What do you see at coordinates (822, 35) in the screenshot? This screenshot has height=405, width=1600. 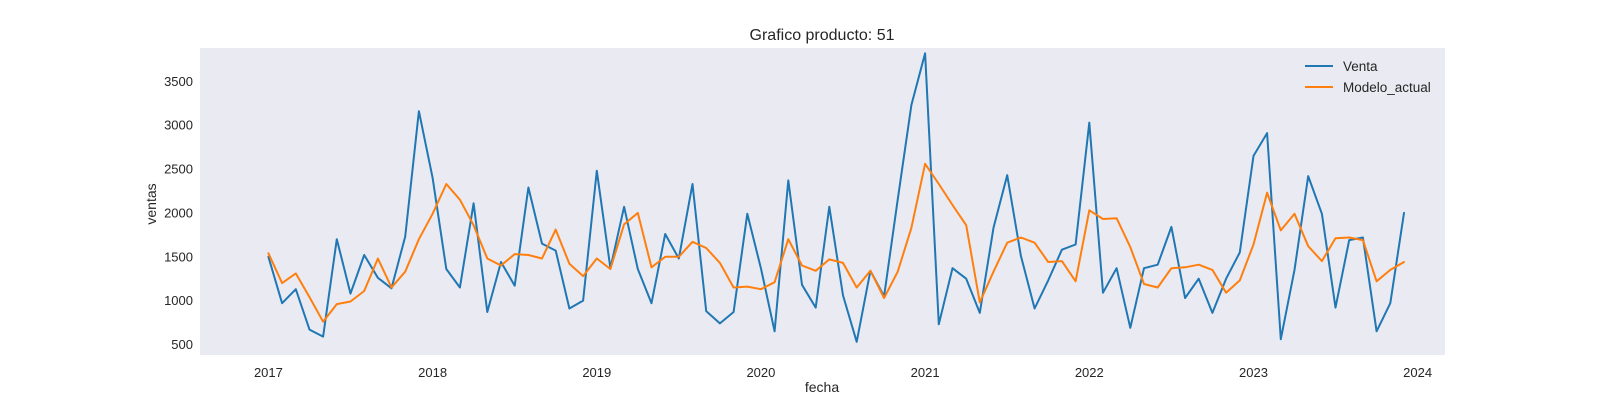 I see `chart-title: Grafico producto: 51` at bounding box center [822, 35].